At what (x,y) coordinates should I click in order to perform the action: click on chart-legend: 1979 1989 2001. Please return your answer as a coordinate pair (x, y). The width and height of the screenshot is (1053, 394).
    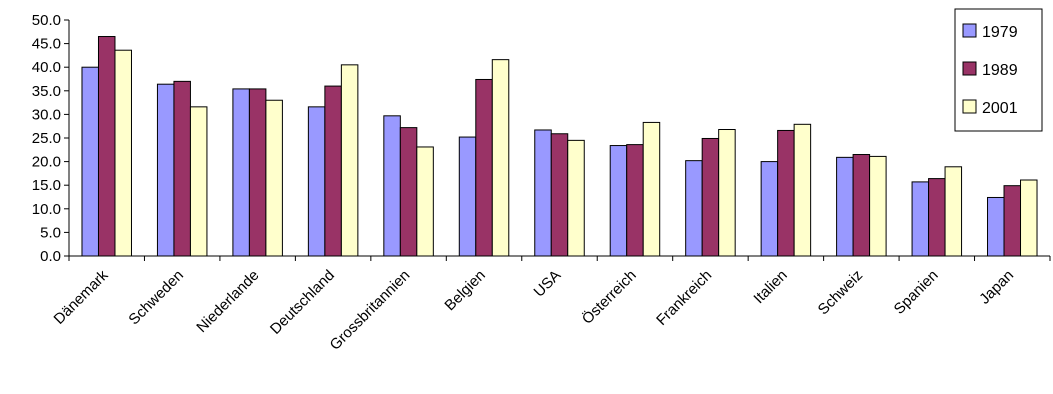
    Looking at the image, I should click on (998, 70).